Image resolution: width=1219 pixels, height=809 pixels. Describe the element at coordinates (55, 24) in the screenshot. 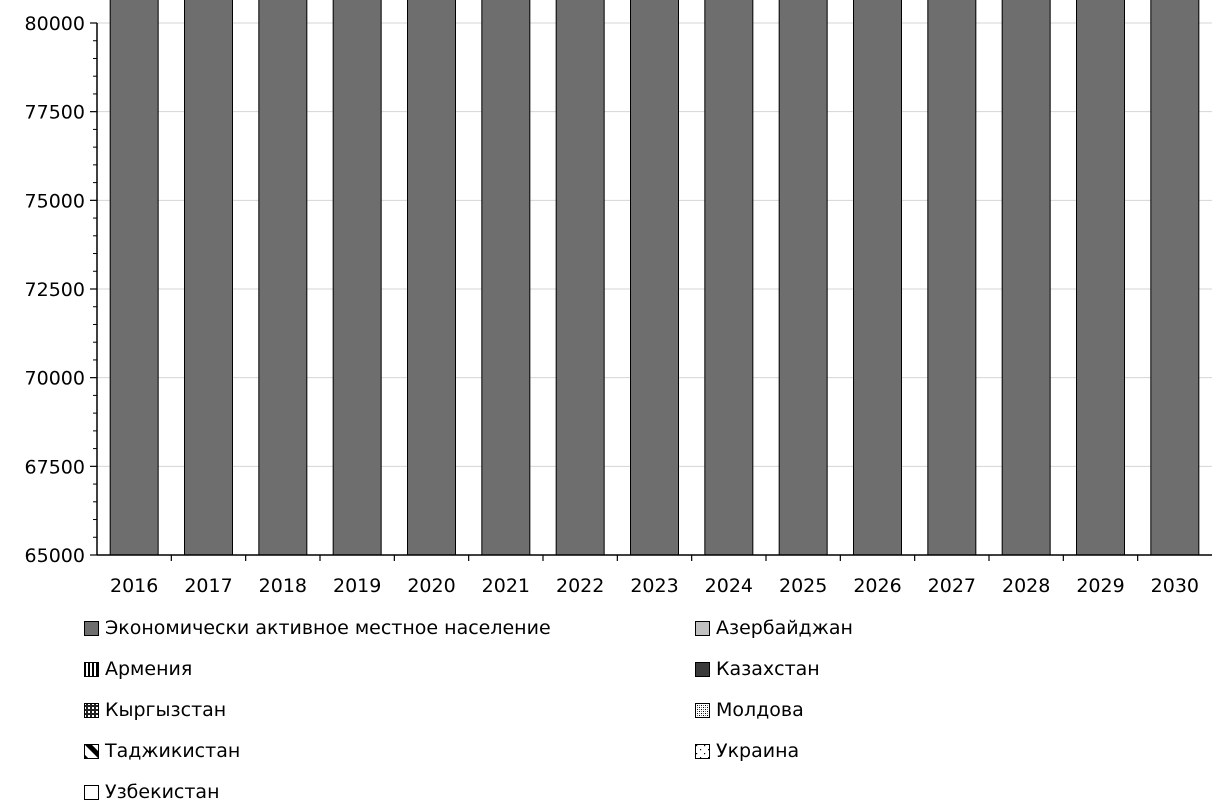

I see `y-tick-label: 80000` at that location.